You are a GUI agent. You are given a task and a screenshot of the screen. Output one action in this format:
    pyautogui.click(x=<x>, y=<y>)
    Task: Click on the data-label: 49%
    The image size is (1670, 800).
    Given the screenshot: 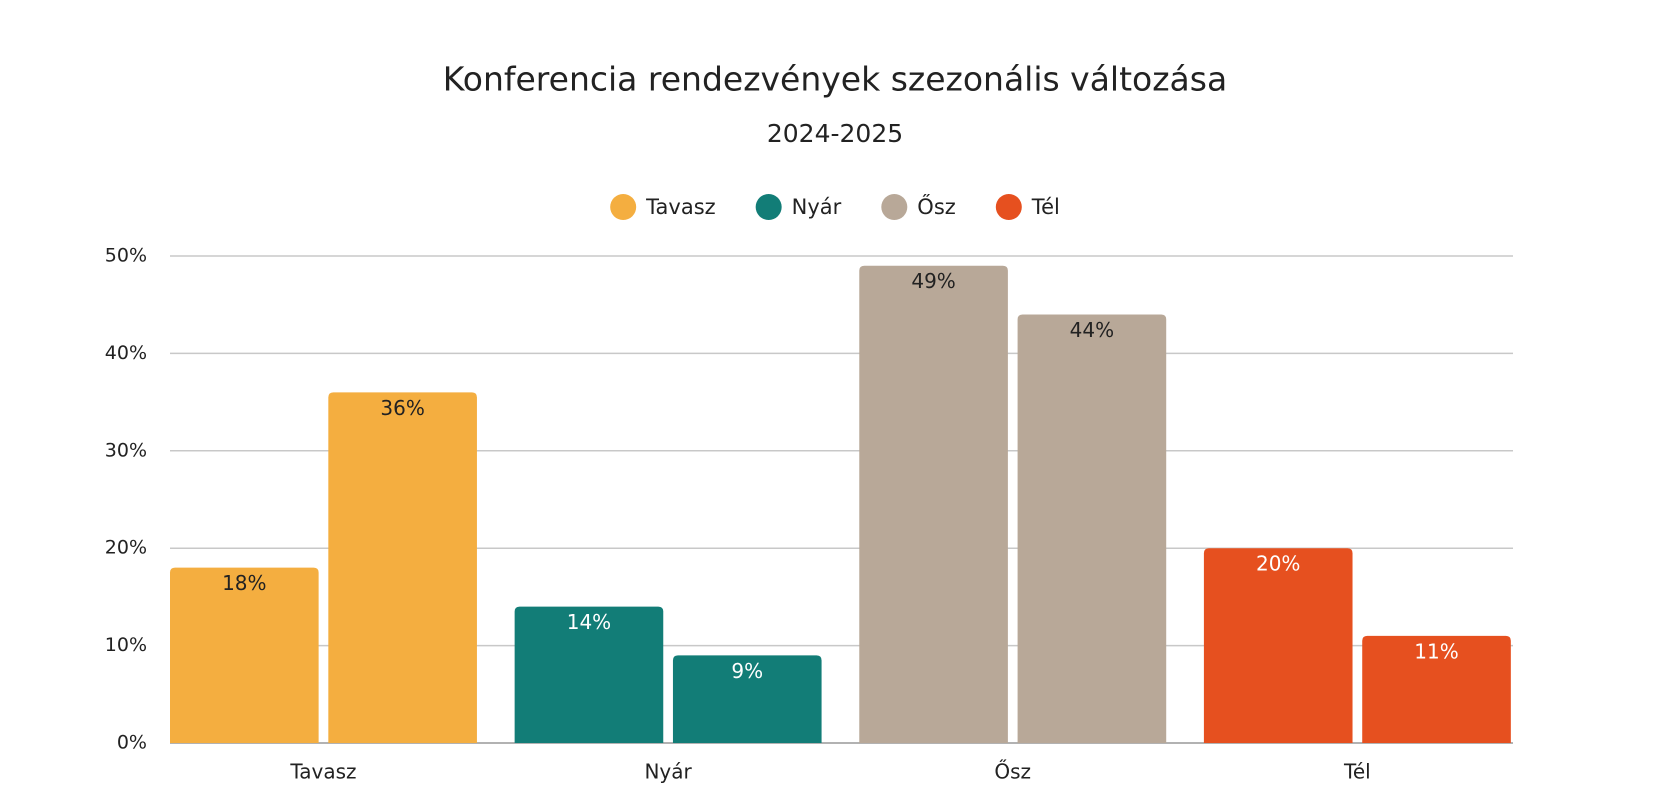 What is the action you would take?
    pyautogui.click(x=933, y=281)
    